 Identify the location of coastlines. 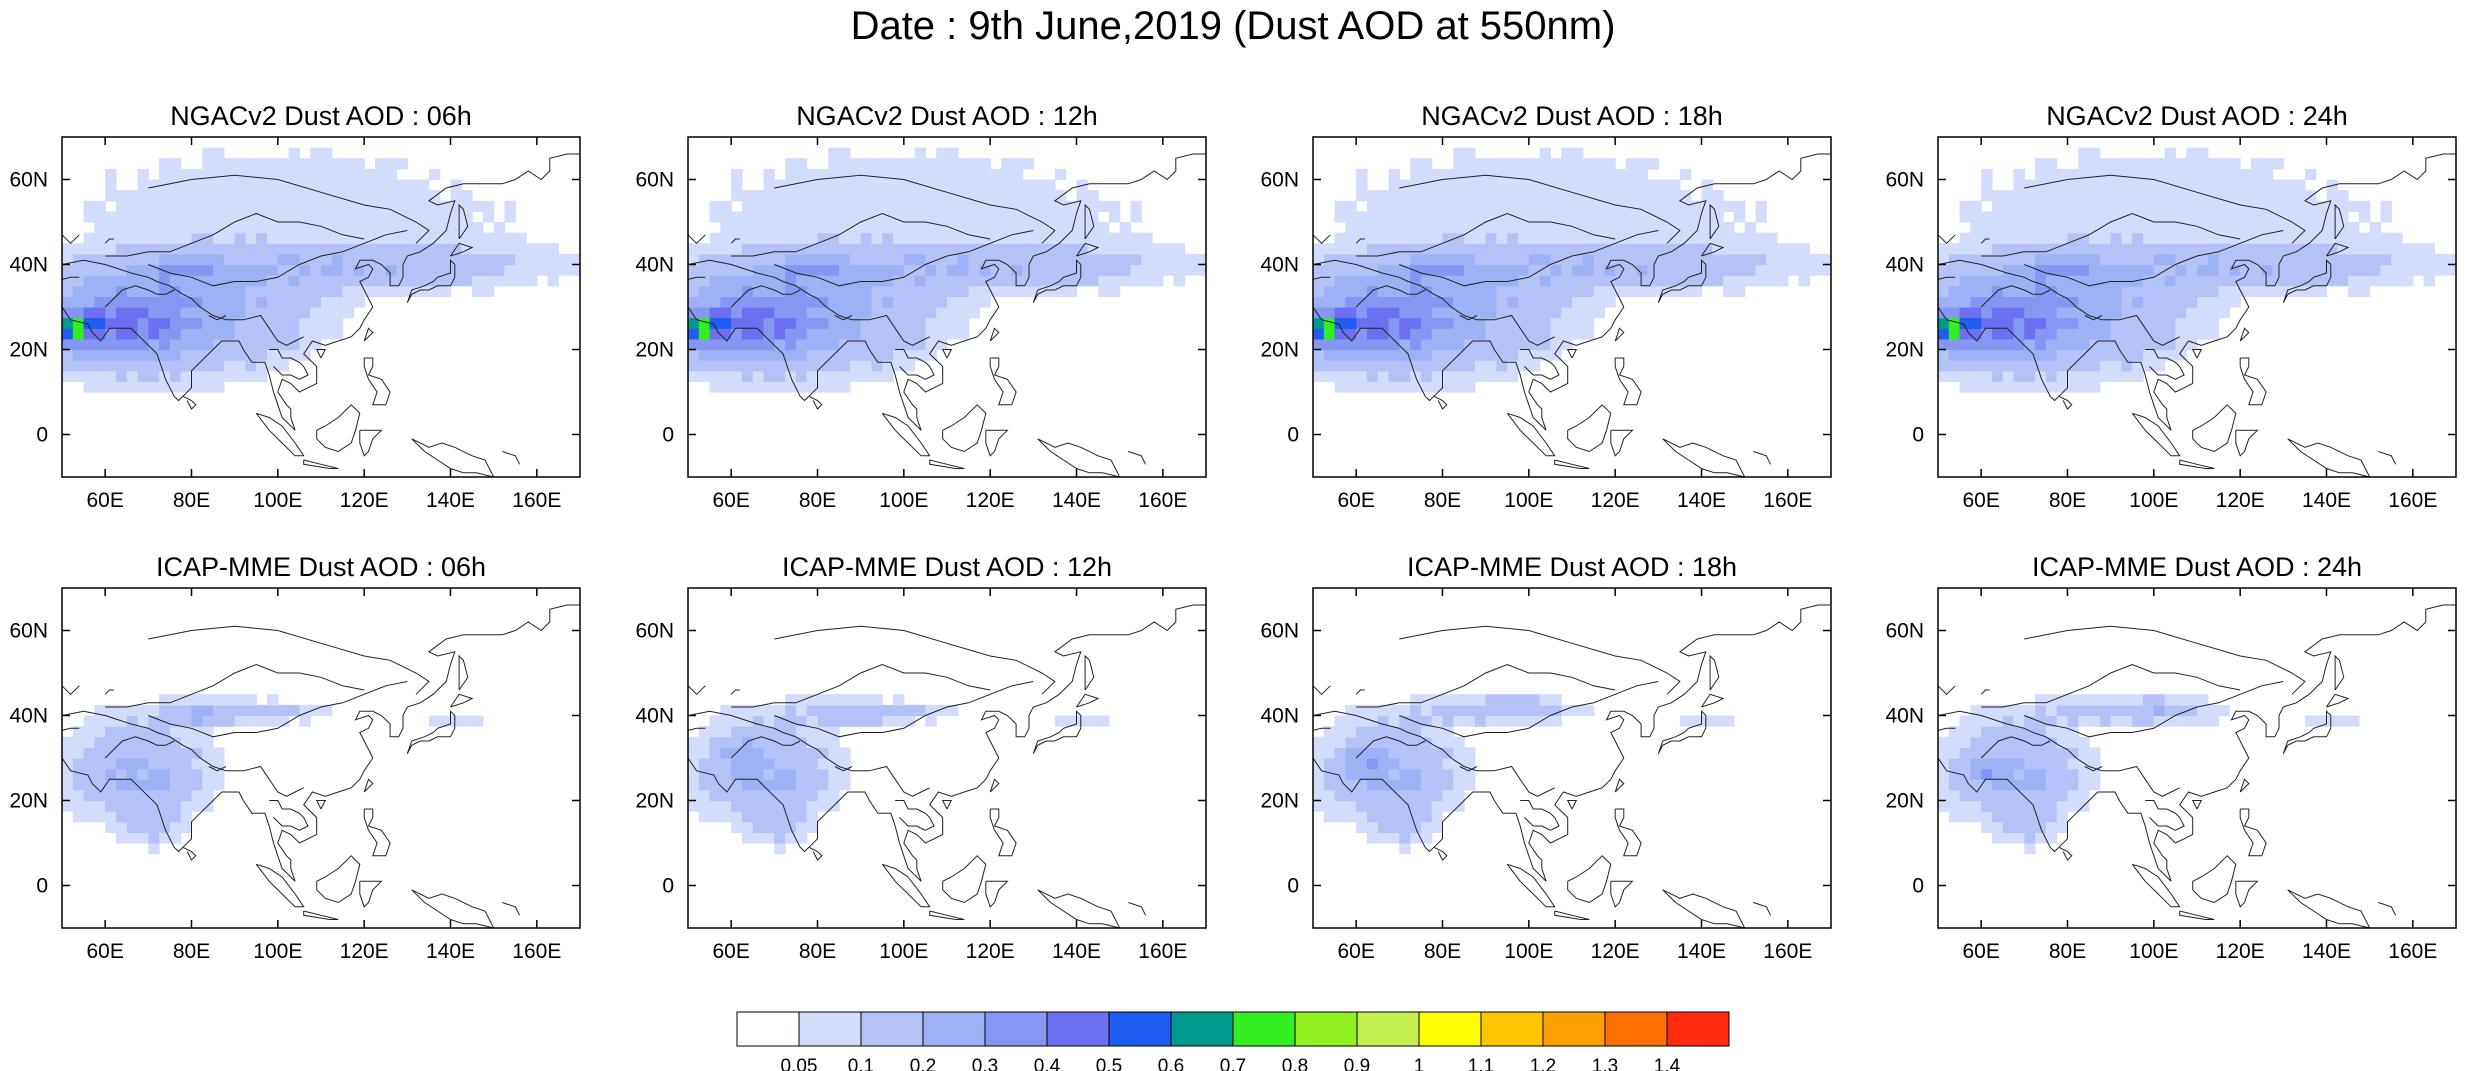
(1572, 315).